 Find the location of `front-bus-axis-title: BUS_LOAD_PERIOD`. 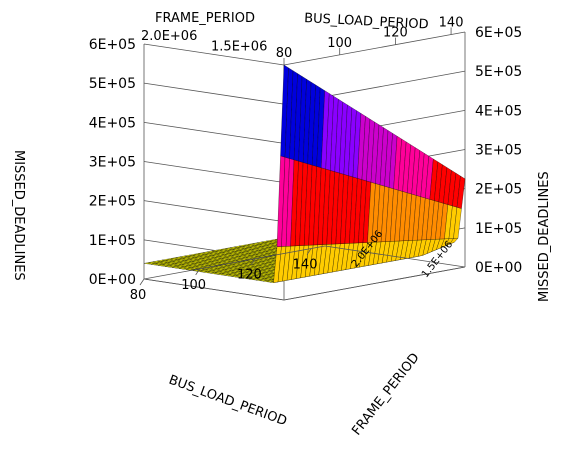

front-bus-axis-title: BUS_LOAD_PERIOD is located at coordinates (228, 401).